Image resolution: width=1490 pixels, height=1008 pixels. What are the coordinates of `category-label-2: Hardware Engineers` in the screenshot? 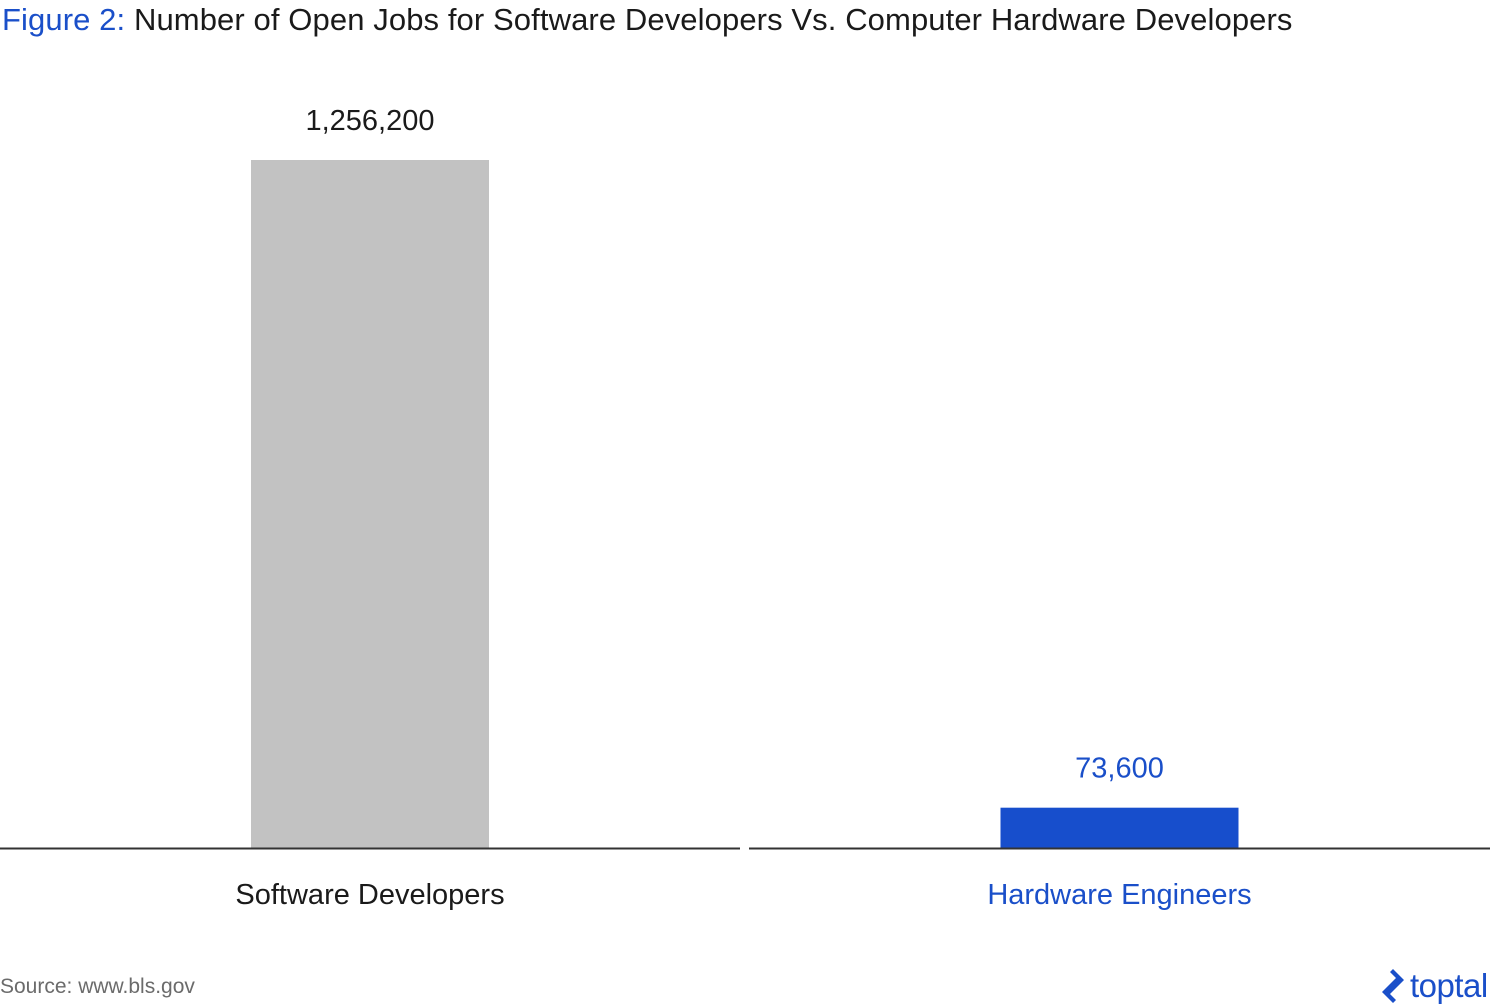 It's located at (1119, 895).